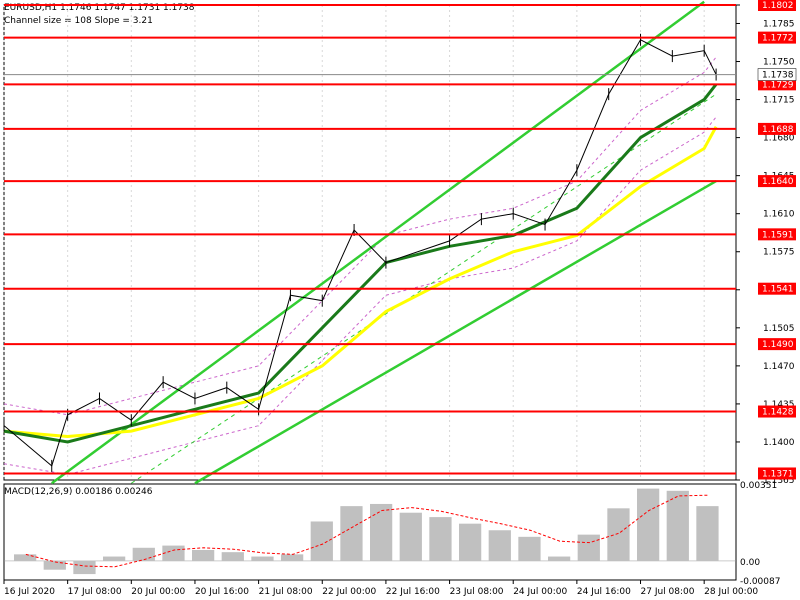  I want to click on x-tick-label: 27 Jul 08:00, so click(668, 592).